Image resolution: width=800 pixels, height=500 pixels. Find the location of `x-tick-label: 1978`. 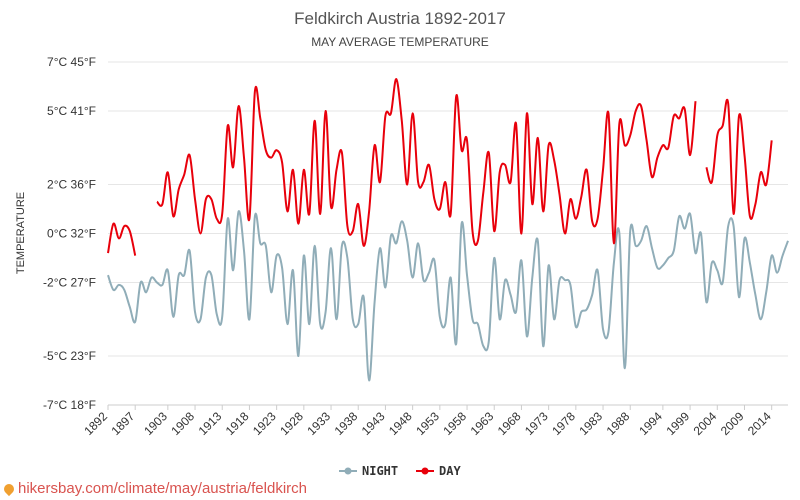

x-tick-label: 1978 is located at coordinates (563, 423).